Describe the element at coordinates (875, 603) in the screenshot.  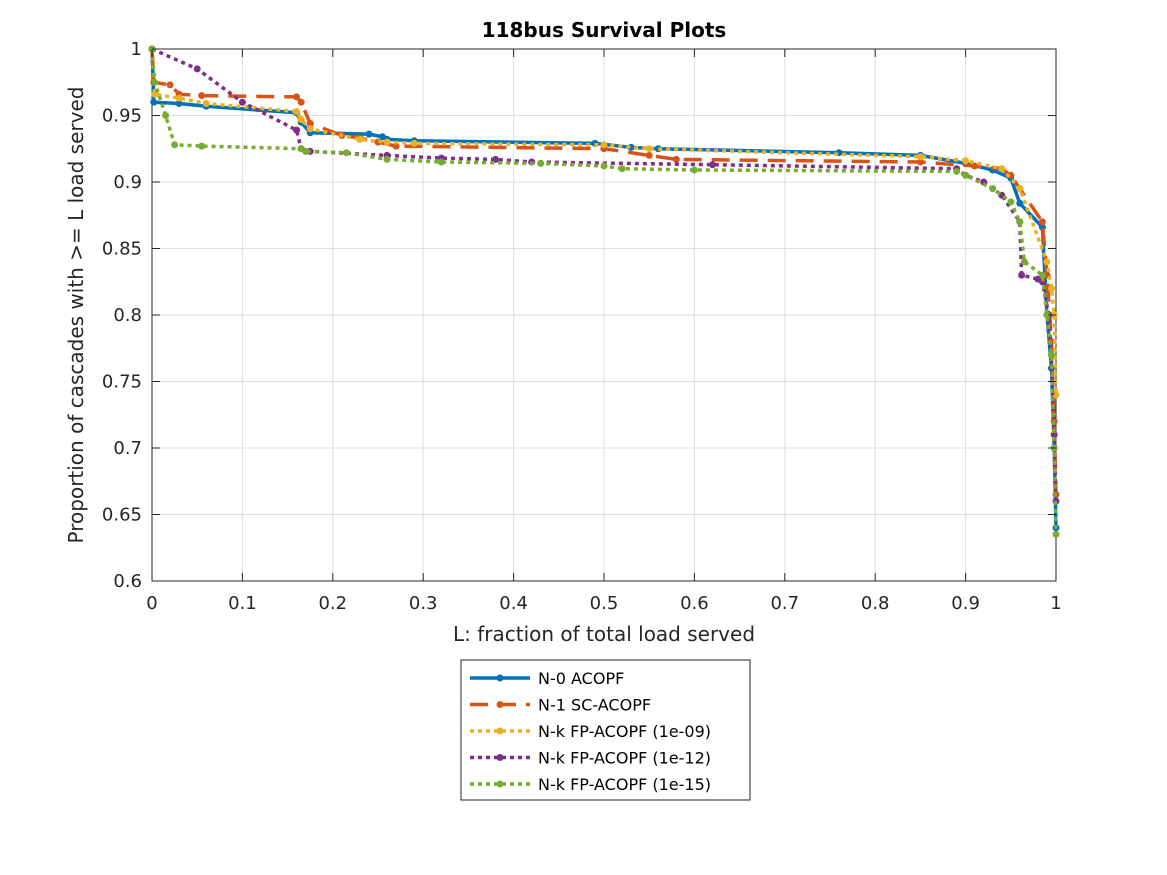
I see `x-tick-label: 0.8` at that location.